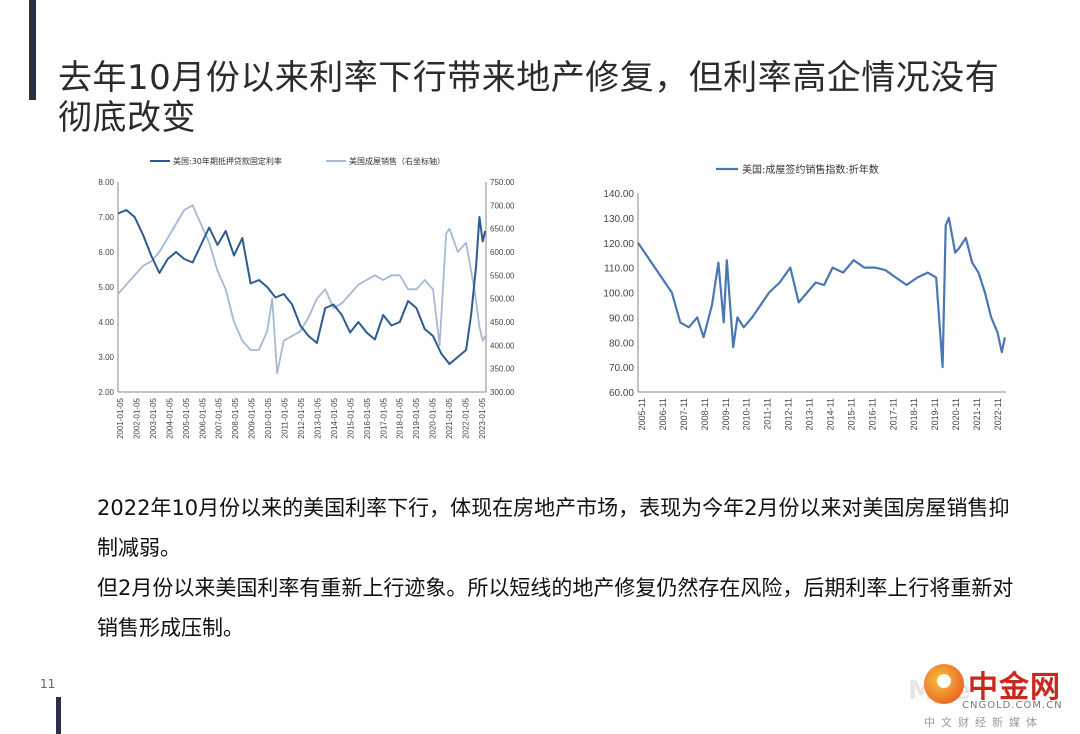  What do you see at coordinates (433, 417) in the screenshot?
I see `x-tick-label: 2020-01-05` at bounding box center [433, 417].